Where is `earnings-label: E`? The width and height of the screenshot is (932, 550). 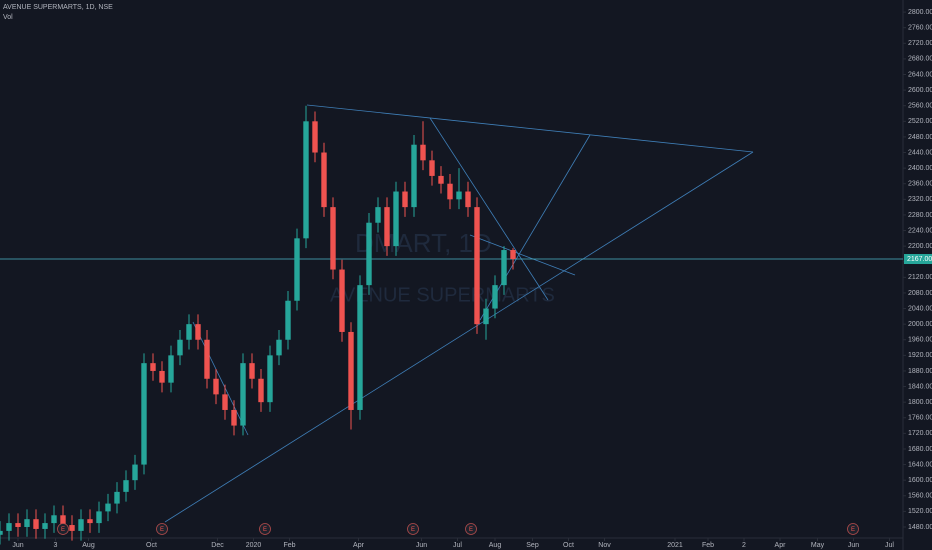 earnings-label: E is located at coordinates (63, 530).